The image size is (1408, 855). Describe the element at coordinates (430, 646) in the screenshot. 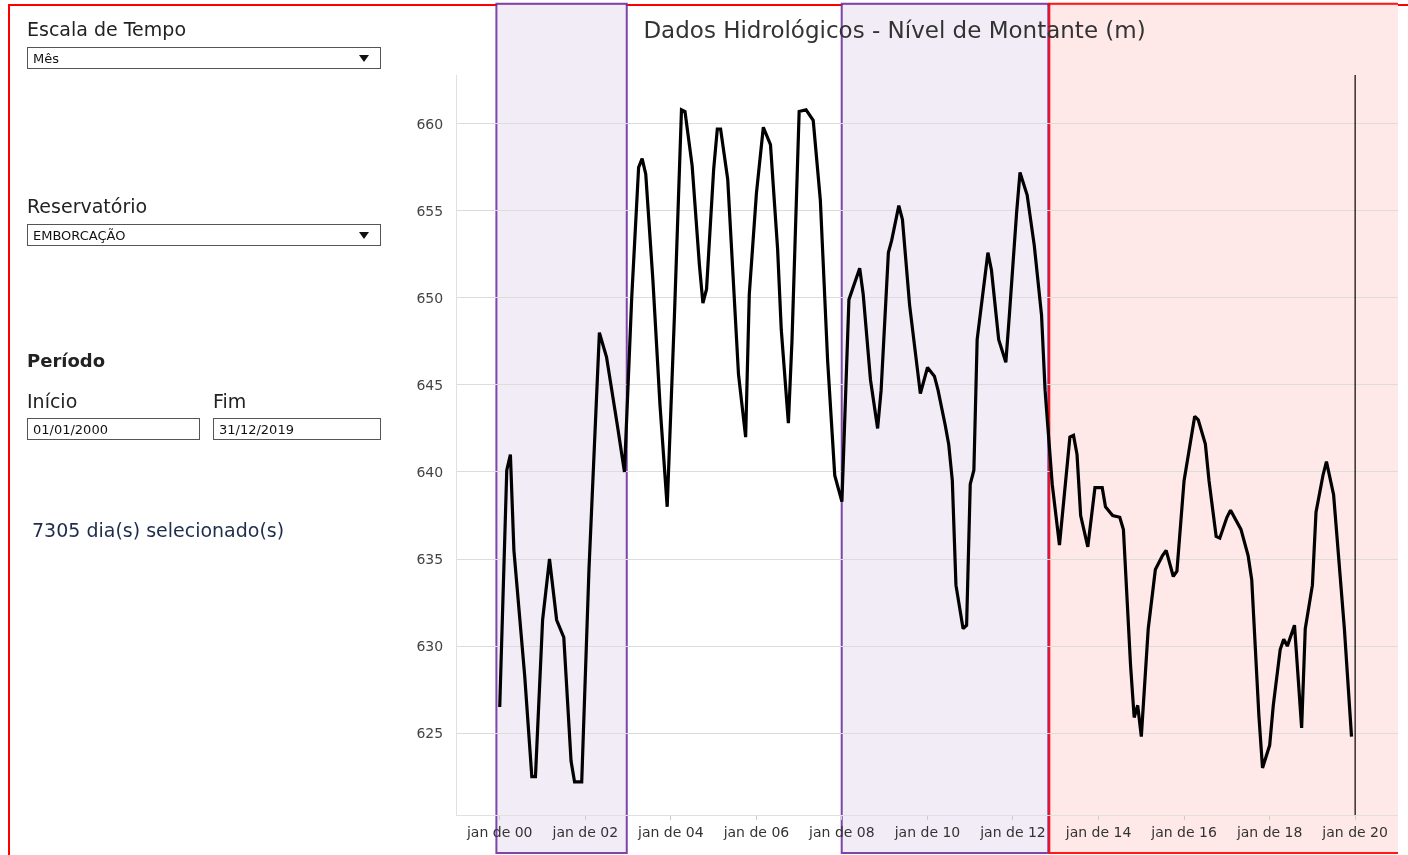

I see `y-tick-label: 630` at that location.